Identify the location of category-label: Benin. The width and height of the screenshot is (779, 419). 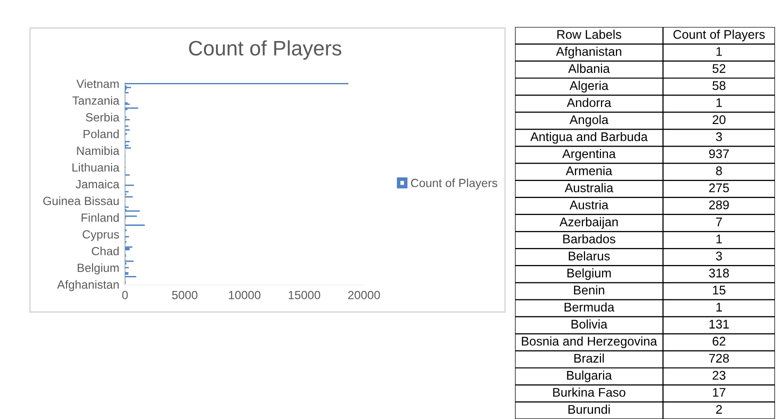
(589, 290).